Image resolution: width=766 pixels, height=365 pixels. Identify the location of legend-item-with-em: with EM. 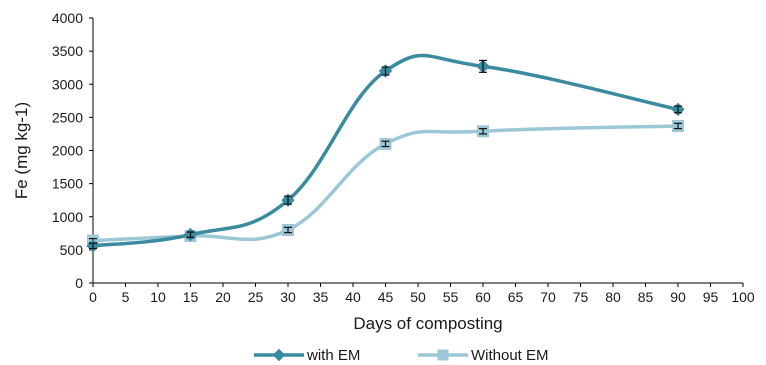
(307, 355).